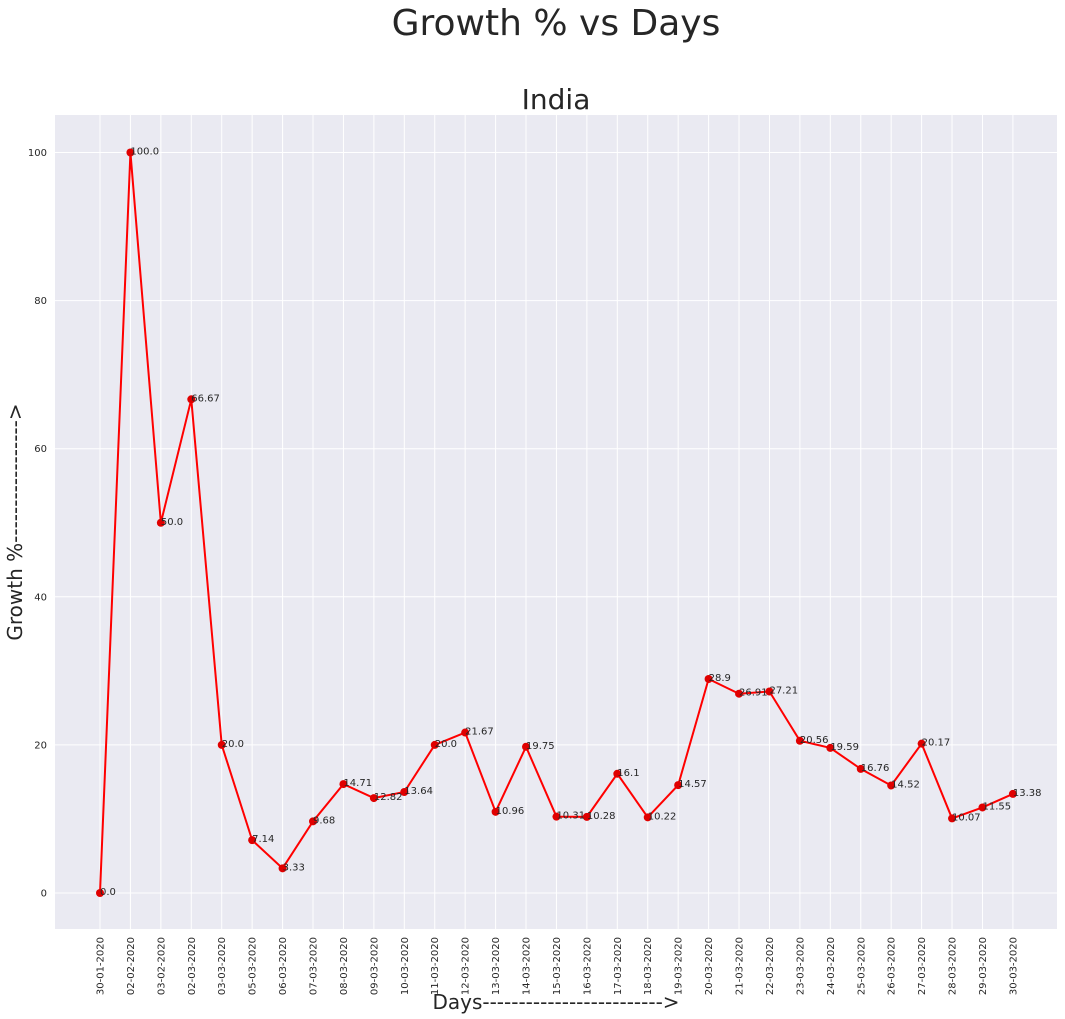 This screenshot has height=1019, width=1065. Describe the element at coordinates (800, 966) in the screenshot. I see `x-tick-label: 23-03-2020` at that location.